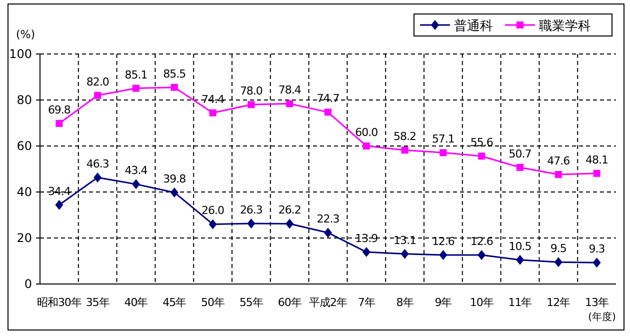 The image size is (630, 336). What do you see at coordinates (597, 302) in the screenshot?
I see `x-tick-label: 13年` at bounding box center [597, 302].